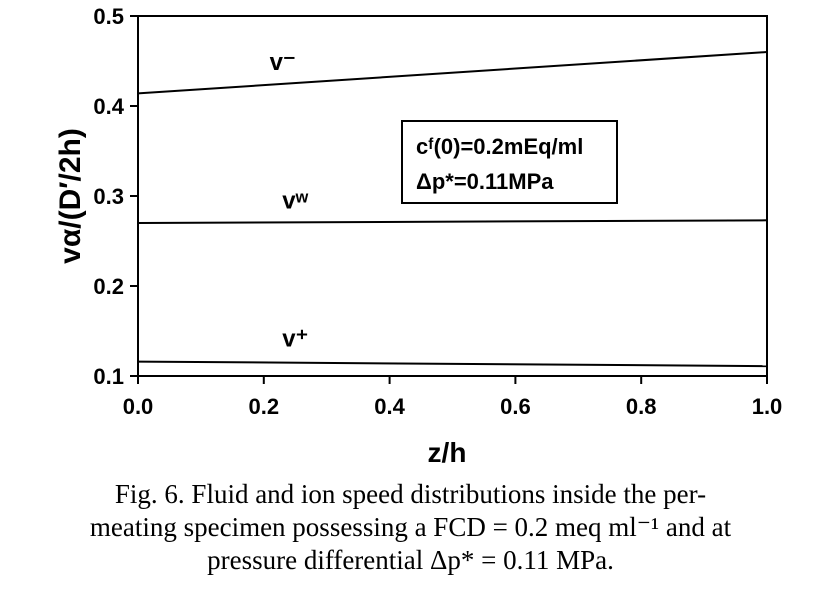 The image size is (821, 612). Describe the element at coordinates (295, 200) in the screenshot. I see `series-label: vʷ` at that location.